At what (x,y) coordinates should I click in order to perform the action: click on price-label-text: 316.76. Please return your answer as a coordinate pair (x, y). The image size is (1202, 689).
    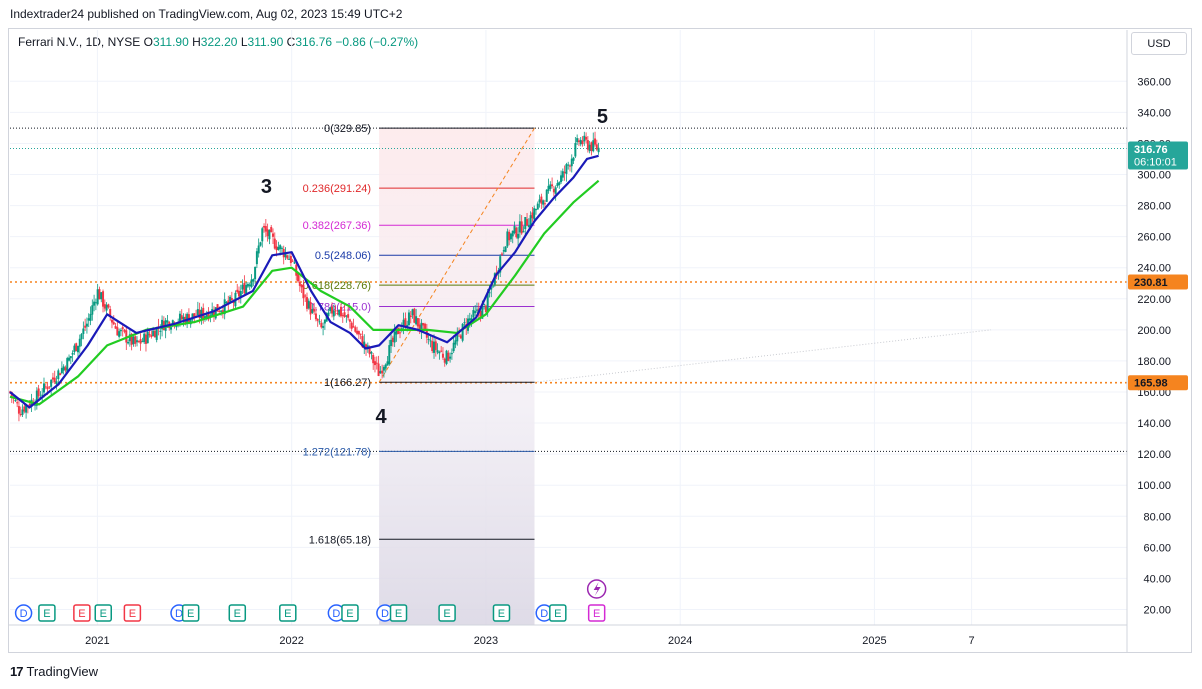
    Looking at the image, I should click on (1151, 150).